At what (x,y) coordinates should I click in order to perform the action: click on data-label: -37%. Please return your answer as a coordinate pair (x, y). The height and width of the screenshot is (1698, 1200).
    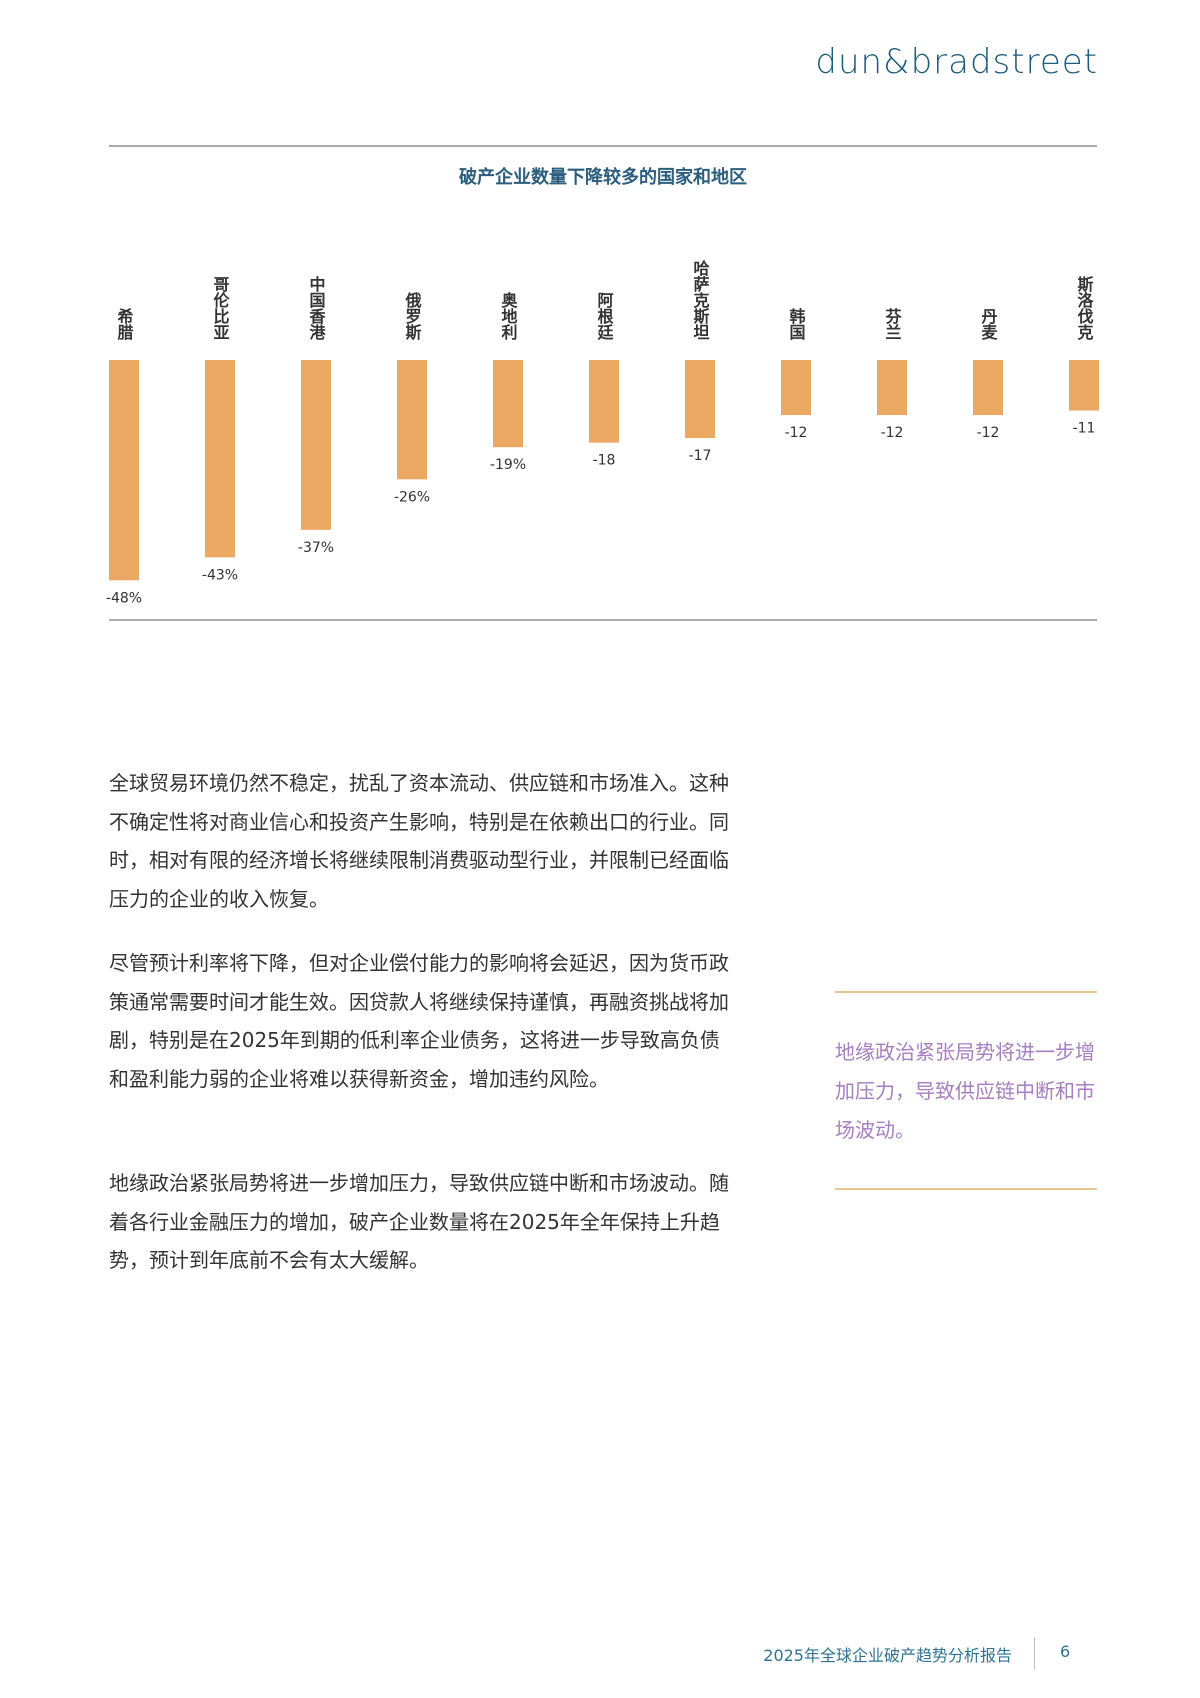
    Looking at the image, I should click on (316, 548).